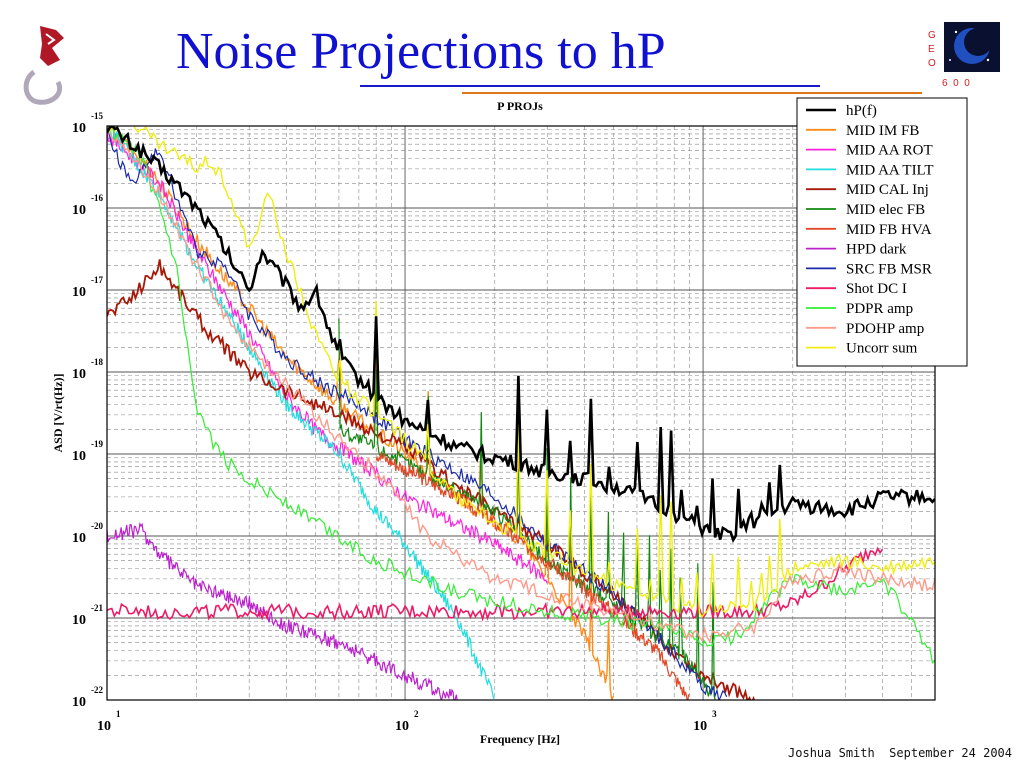 The image size is (1024, 768). Describe the element at coordinates (421, 51) in the screenshot. I see `slide-title: Noise Projections to hP` at that location.